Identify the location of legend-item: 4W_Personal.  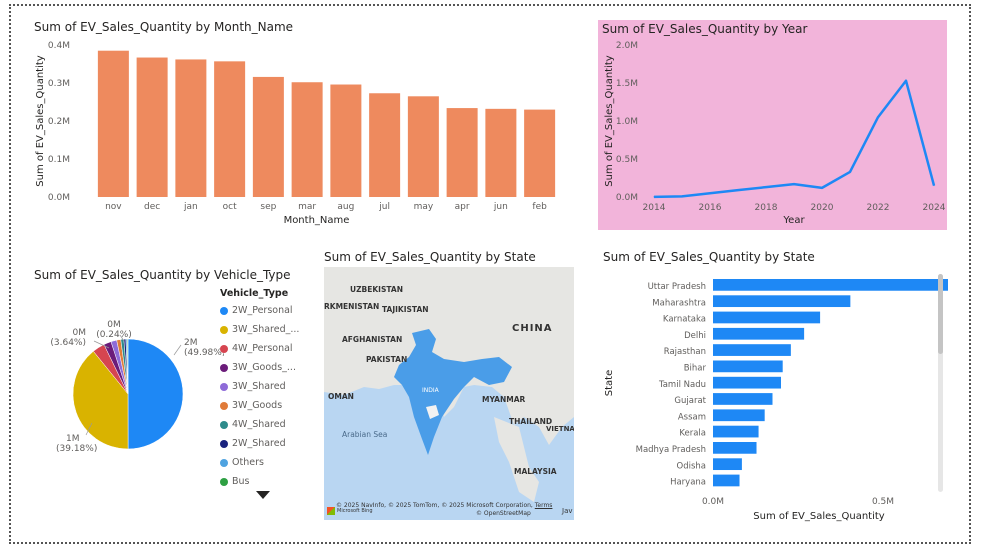
(256, 348).